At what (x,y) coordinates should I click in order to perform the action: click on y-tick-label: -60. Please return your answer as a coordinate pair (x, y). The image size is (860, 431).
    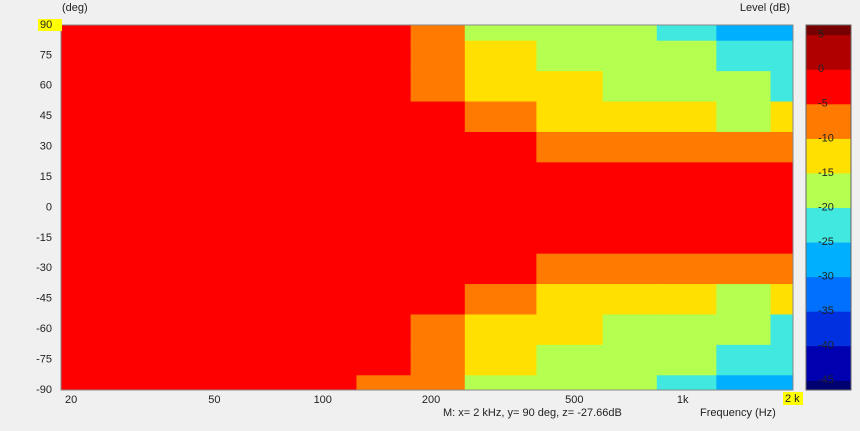
    Looking at the image, I should click on (44, 329).